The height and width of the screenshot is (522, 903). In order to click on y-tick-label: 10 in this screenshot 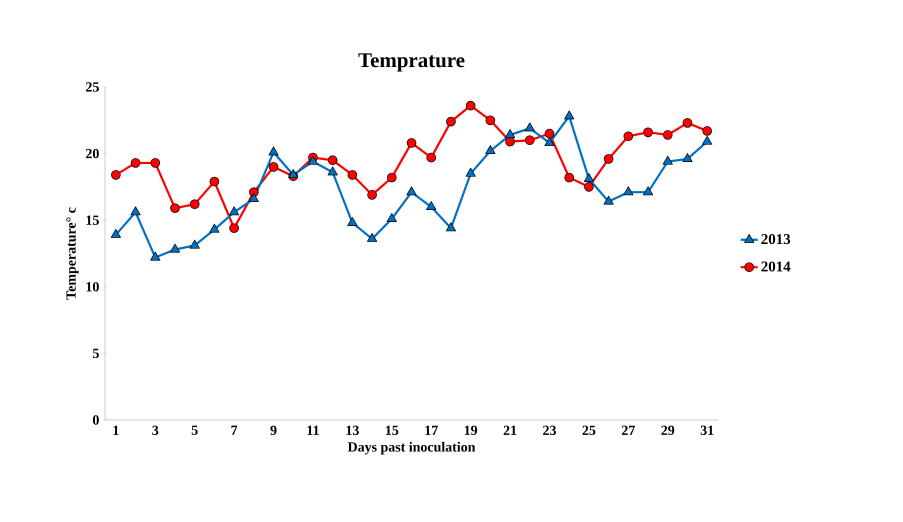, I will do `click(92, 287)`.